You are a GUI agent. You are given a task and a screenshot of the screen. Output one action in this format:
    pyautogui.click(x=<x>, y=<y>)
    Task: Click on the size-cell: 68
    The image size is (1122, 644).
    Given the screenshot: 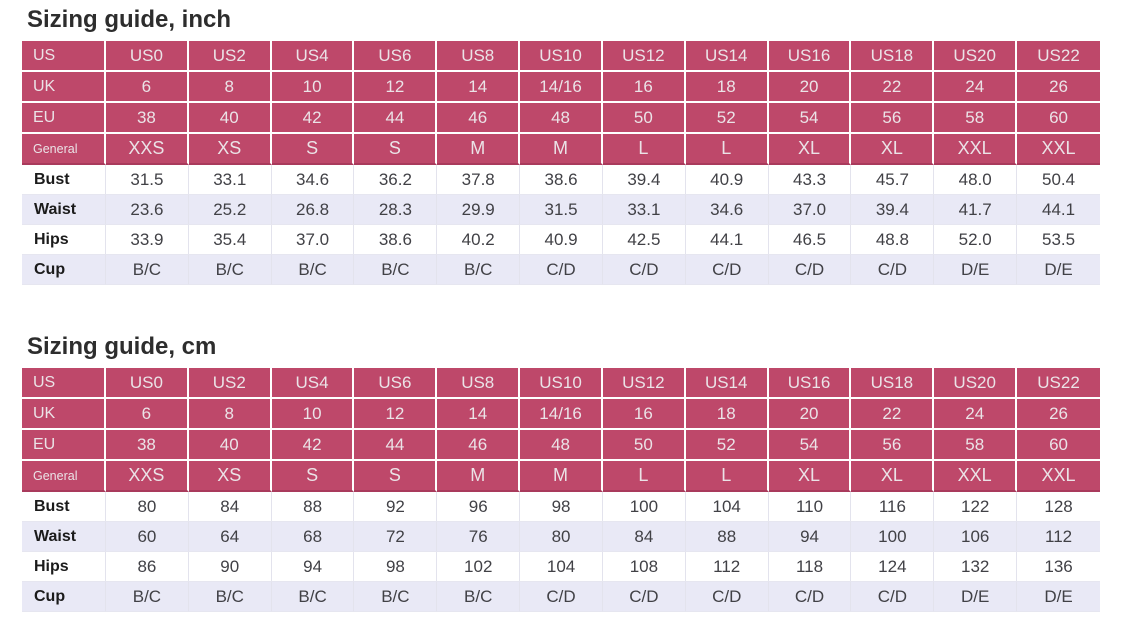 What is the action you would take?
    pyautogui.click(x=313, y=537)
    